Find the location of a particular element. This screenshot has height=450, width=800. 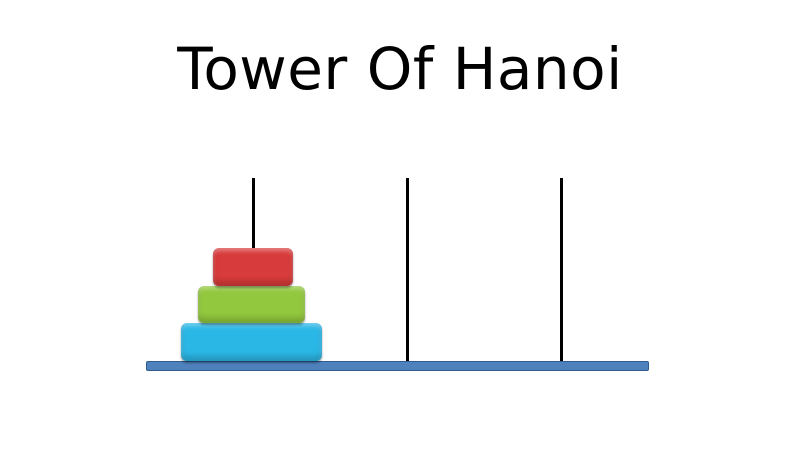

peg-right is located at coordinates (561, 270).